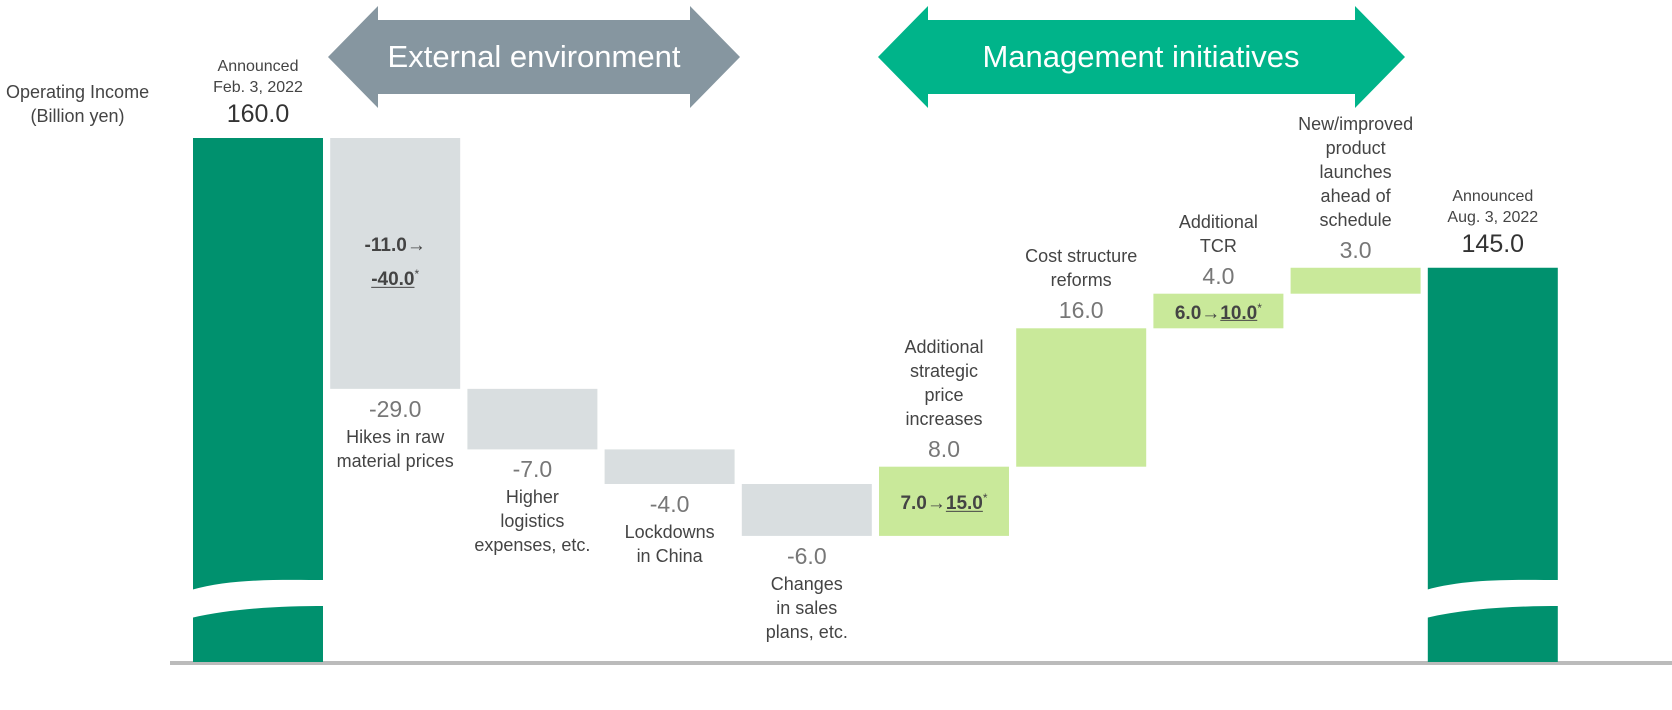 This screenshot has width=1672, height=710. What do you see at coordinates (1081, 268) in the screenshot?
I see `category-label: Cost structure reforms` at bounding box center [1081, 268].